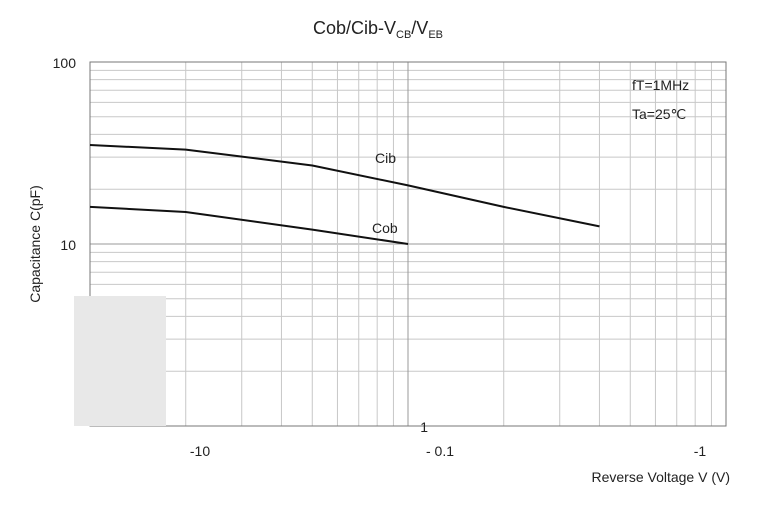 The image size is (757, 506). What do you see at coordinates (435, 35) in the screenshot?
I see `chart-title-sub2: EB` at bounding box center [435, 35].